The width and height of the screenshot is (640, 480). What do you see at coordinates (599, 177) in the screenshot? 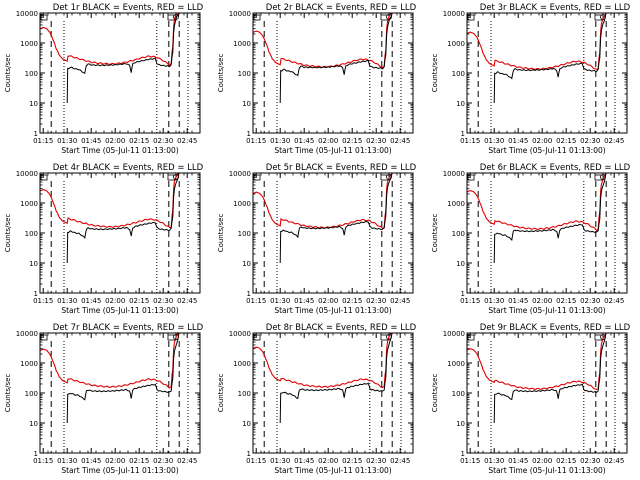
I see `corner-marker-right` at bounding box center [599, 177].